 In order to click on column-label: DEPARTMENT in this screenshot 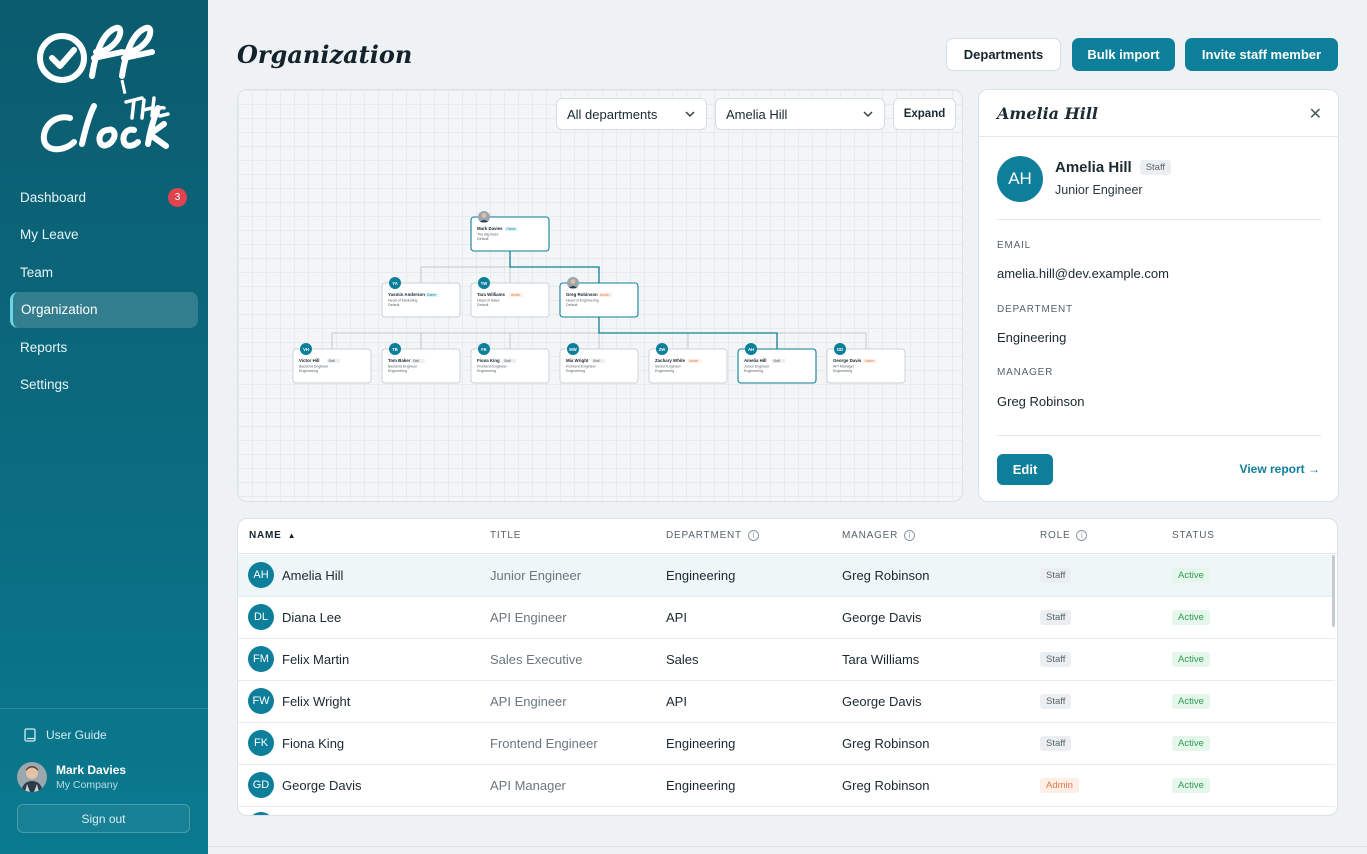, I will do `click(704, 535)`.